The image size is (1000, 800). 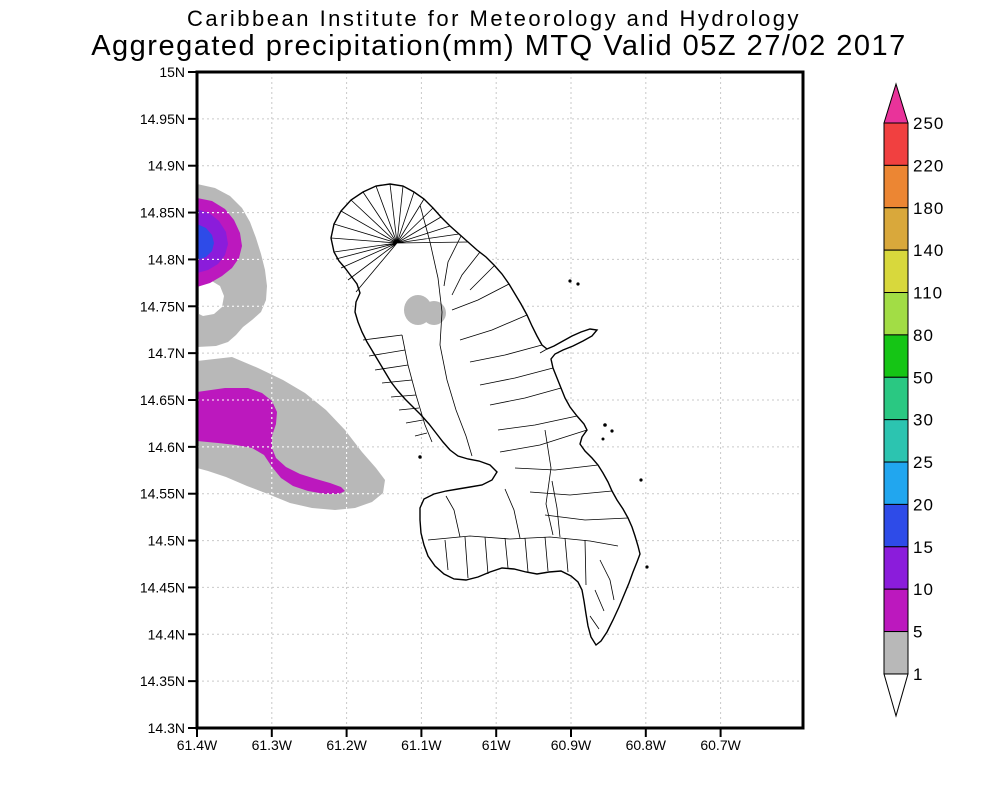 I want to click on lat-tick-label: 14.45N, so click(x=162, y=587).